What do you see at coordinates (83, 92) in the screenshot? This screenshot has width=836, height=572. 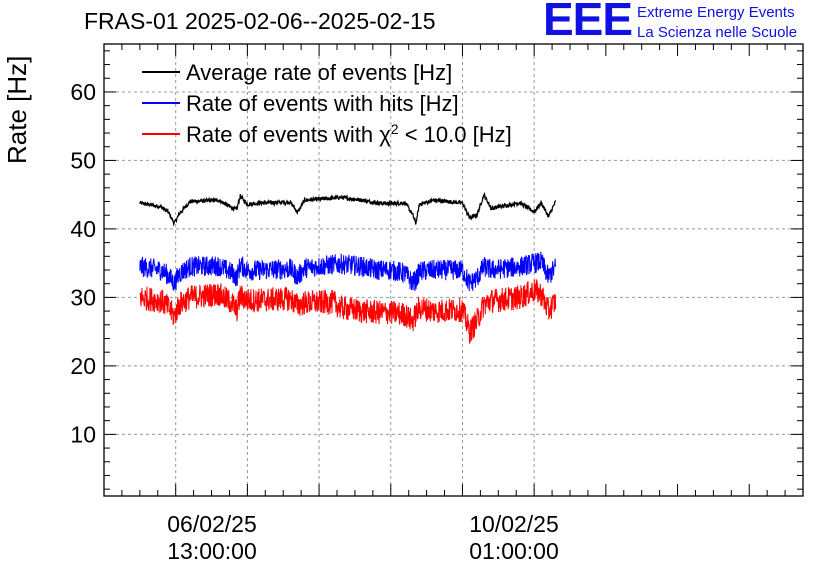 I see `y-tick-label: 60` at bounding box center [83, 92].